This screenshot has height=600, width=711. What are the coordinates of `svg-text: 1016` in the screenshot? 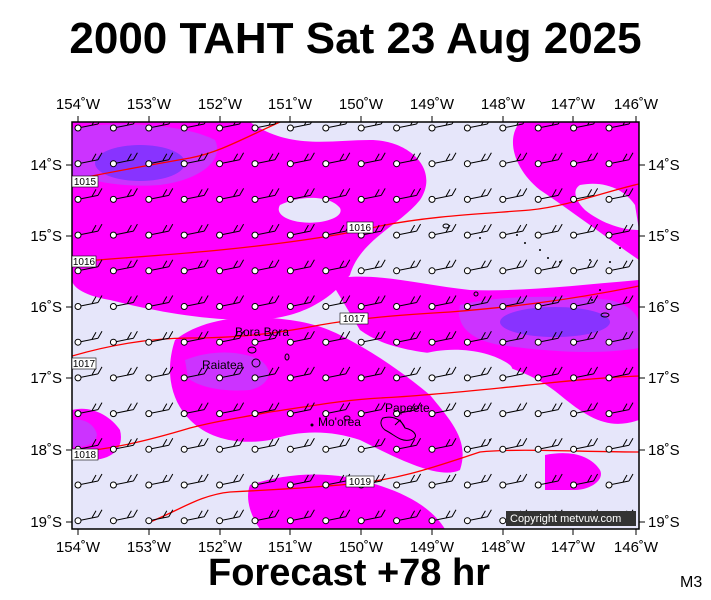 It's located at (360, 228).